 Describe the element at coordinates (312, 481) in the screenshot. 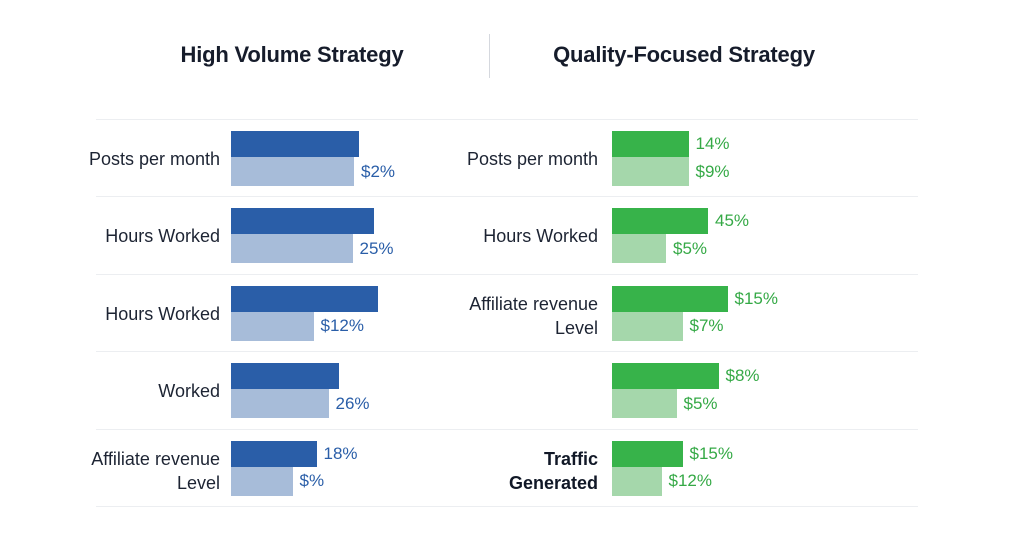

I see `high-volume-value-label: $%` at that location.